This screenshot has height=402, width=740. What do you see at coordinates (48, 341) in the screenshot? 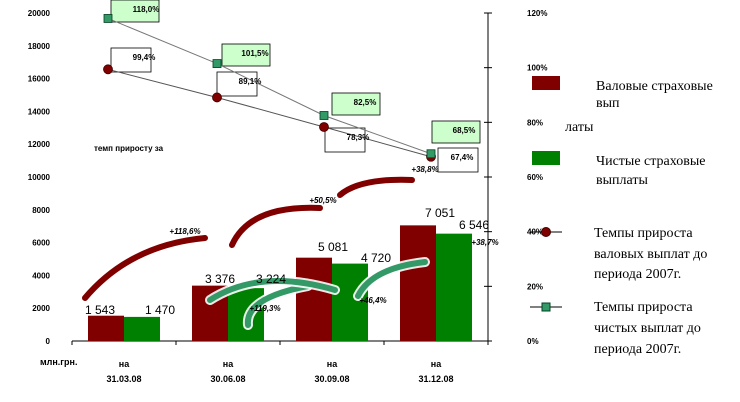
I see `y-tick-label: 0` at bounding box center [48, 341].